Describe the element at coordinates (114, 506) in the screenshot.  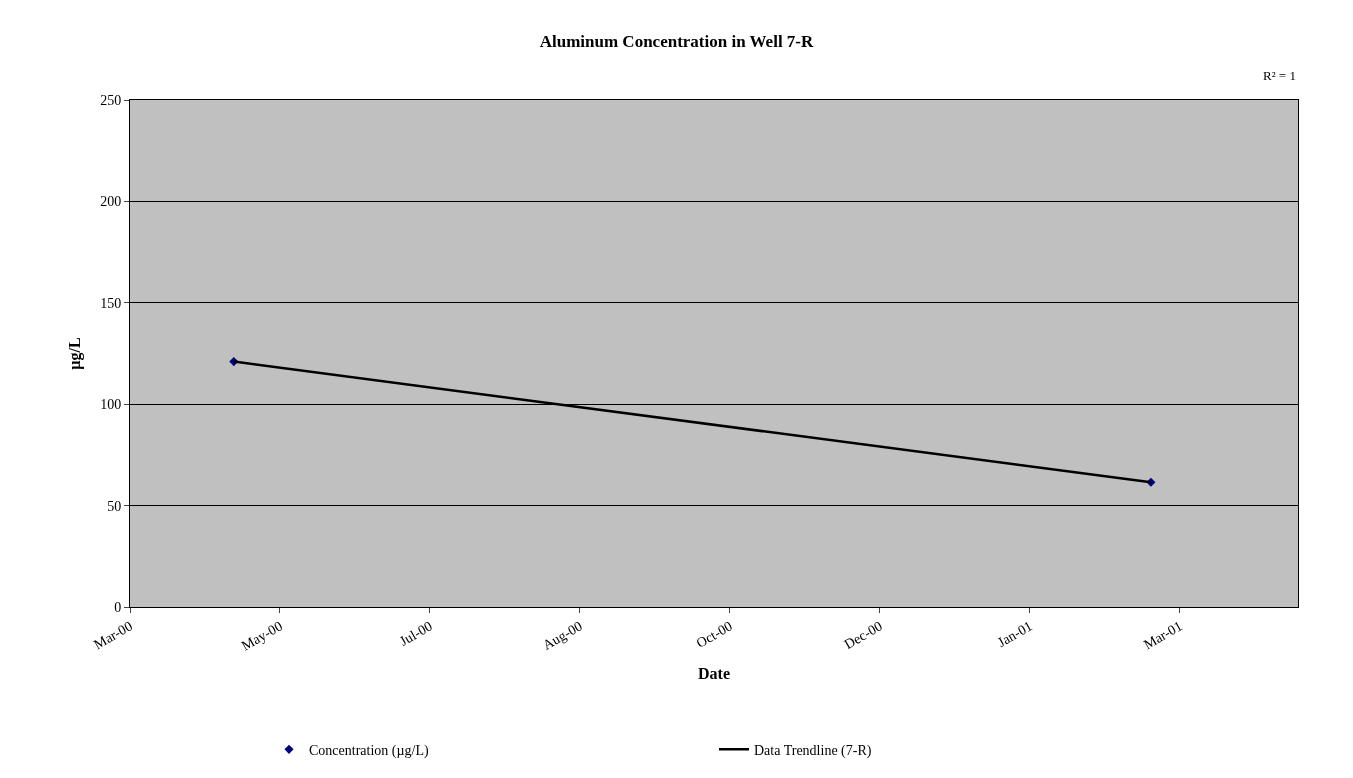
I see `y-tick-label: 50` at that location.